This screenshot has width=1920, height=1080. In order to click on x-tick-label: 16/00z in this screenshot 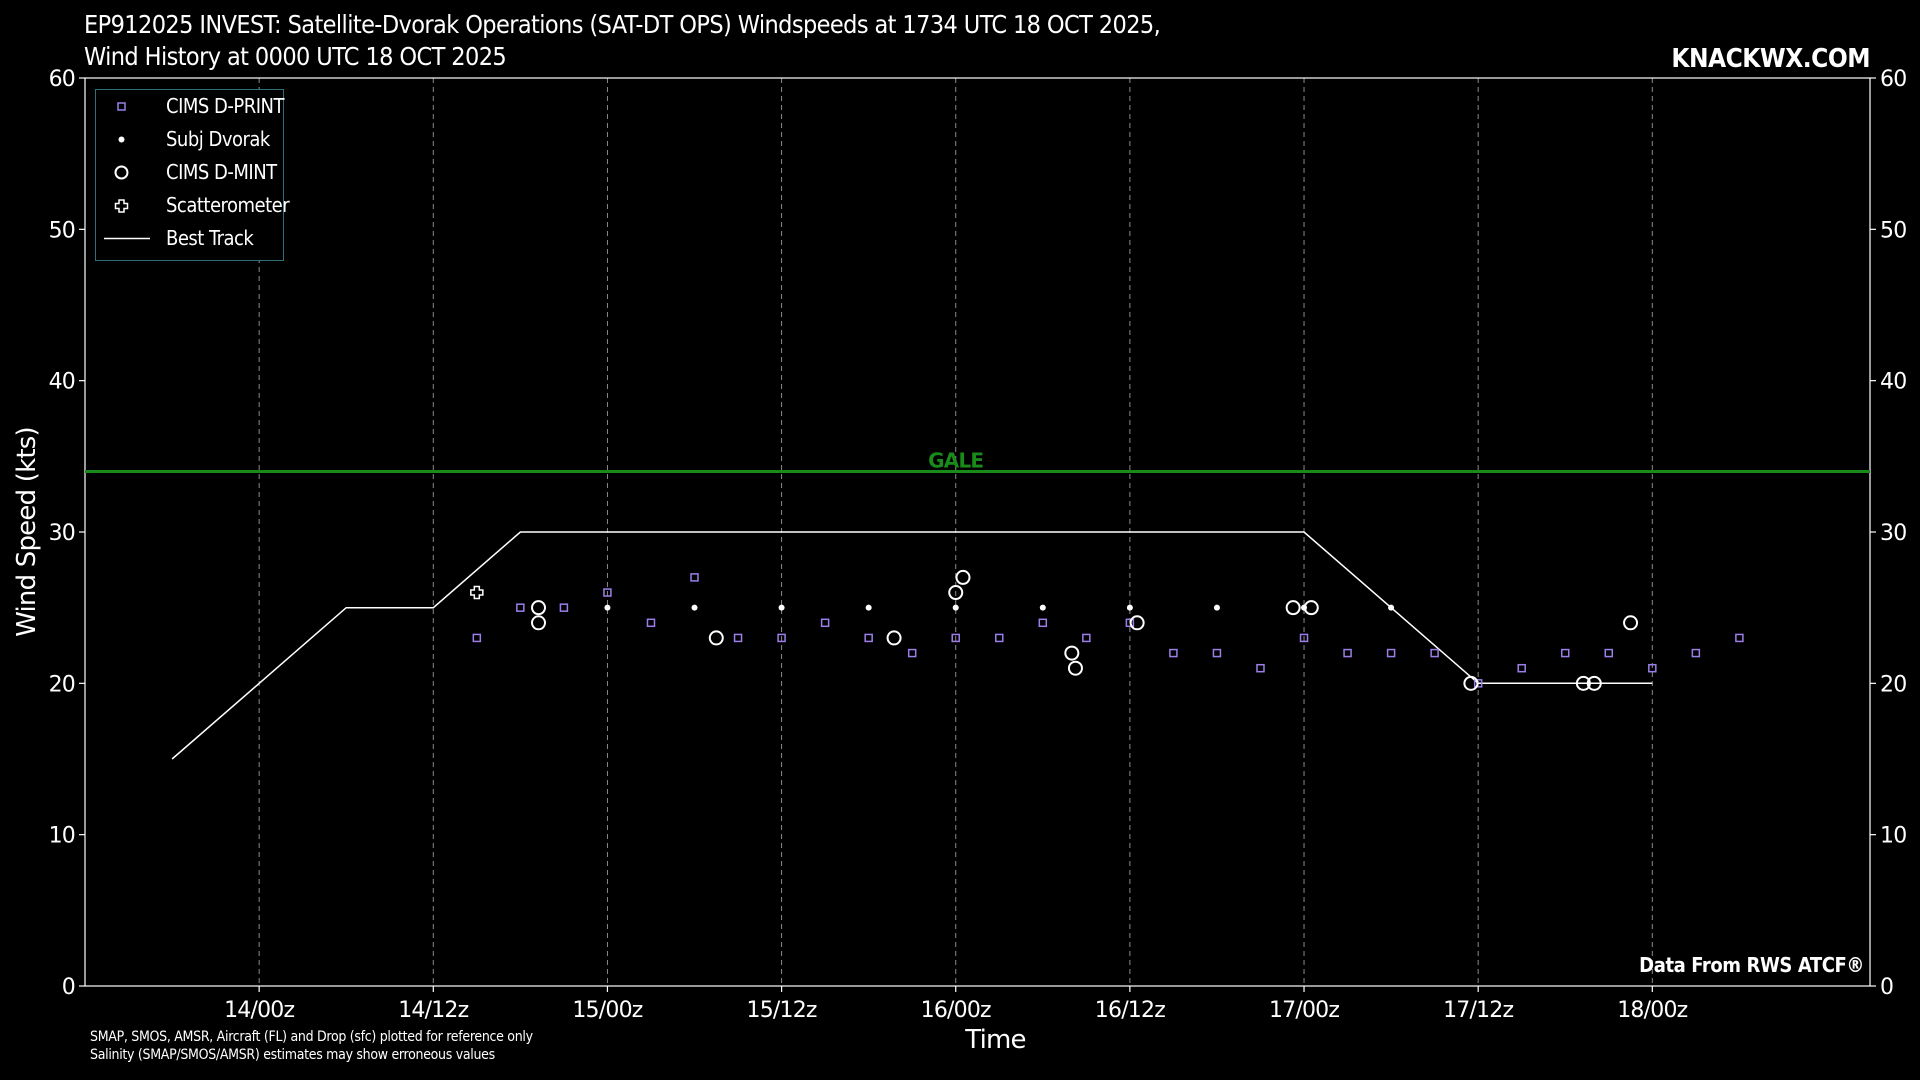, I will do `click(956, 1010)`.